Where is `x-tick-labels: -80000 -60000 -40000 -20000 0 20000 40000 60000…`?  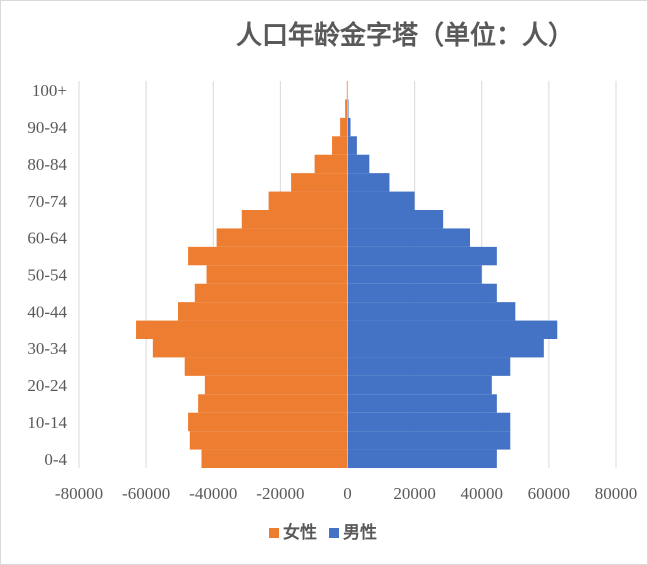 x-tick-labels: -80000 -60000 -40000 -20000 0 20000 40000 60000… is located at coordinates (346, 493).